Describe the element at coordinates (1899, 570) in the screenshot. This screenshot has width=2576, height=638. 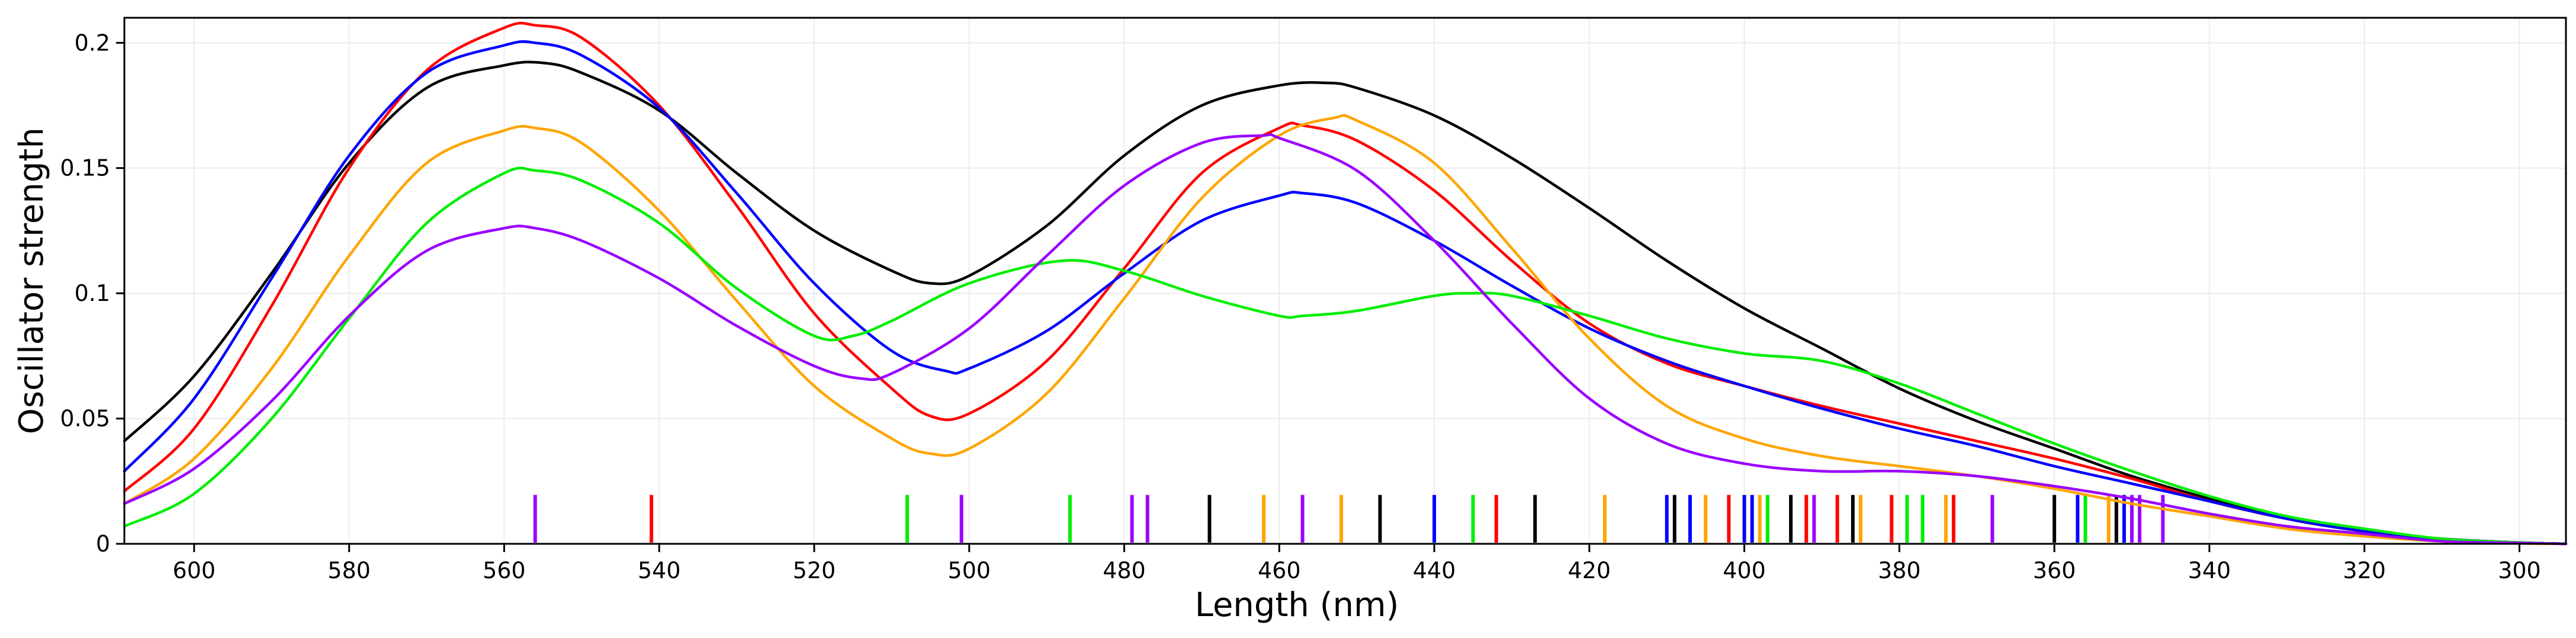
I see `x-tick-label: 380` at that location.